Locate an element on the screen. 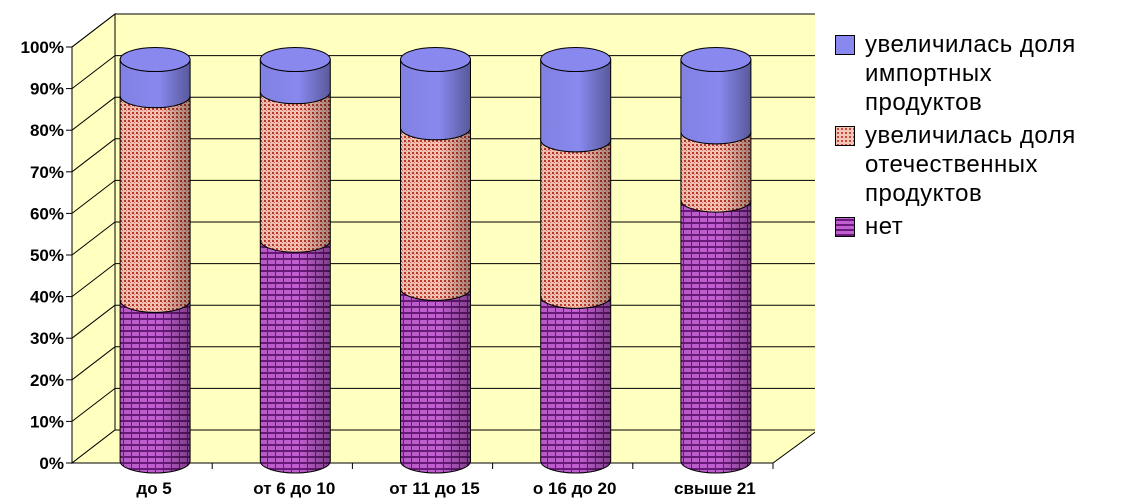 This screenshot has width=1145, height=501. legend-label: нет is located at coordinates (884, 226).